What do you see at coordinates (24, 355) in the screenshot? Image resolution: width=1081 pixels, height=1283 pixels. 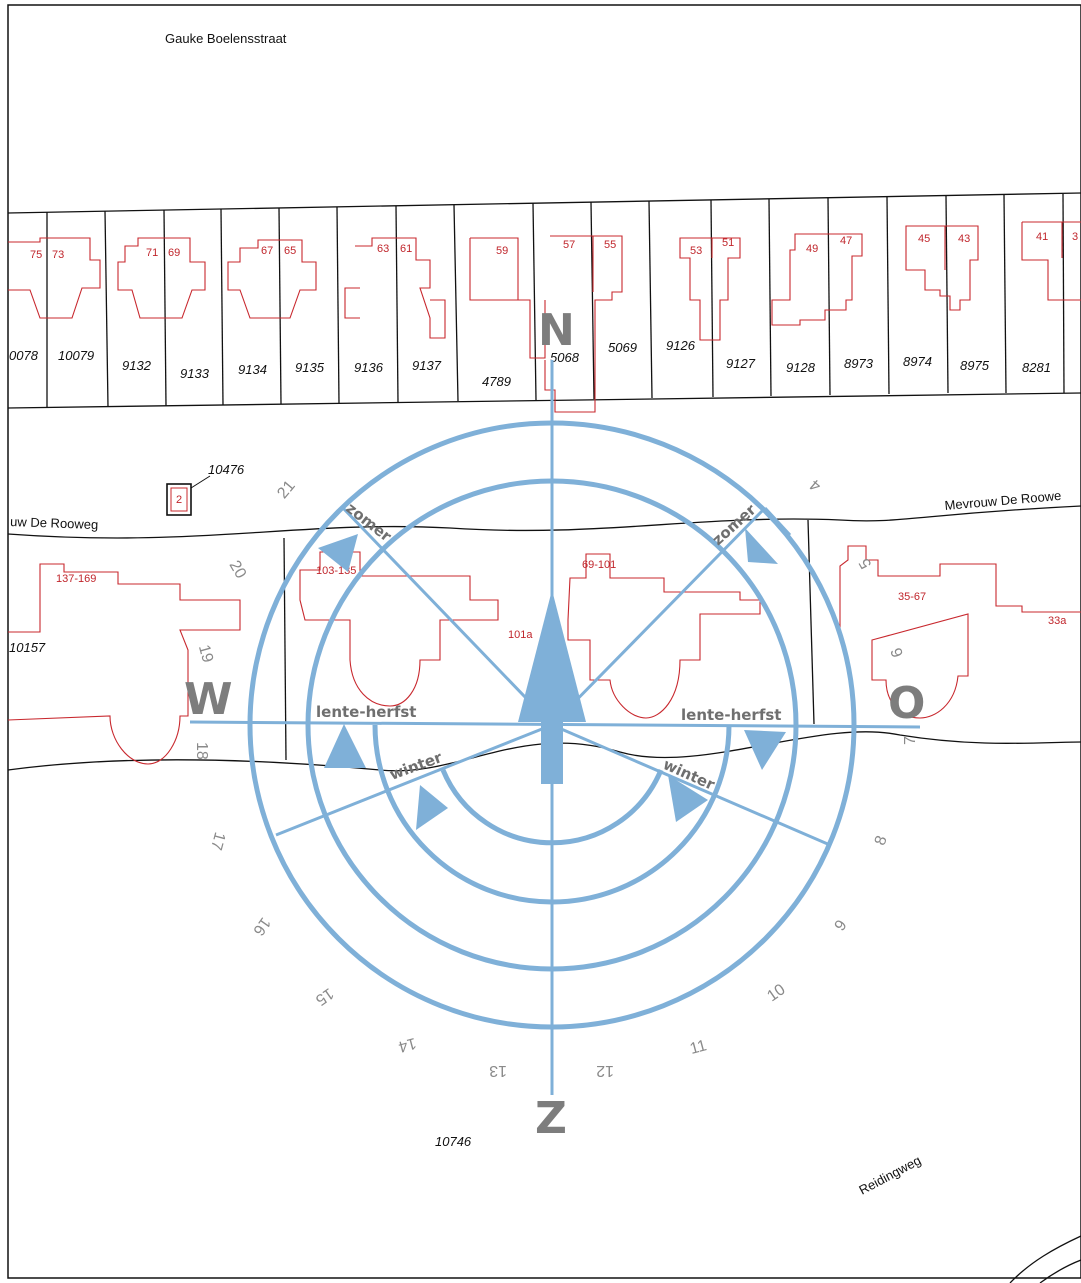 I see `parcel-number: 0078` at bounding box center [24, 355].